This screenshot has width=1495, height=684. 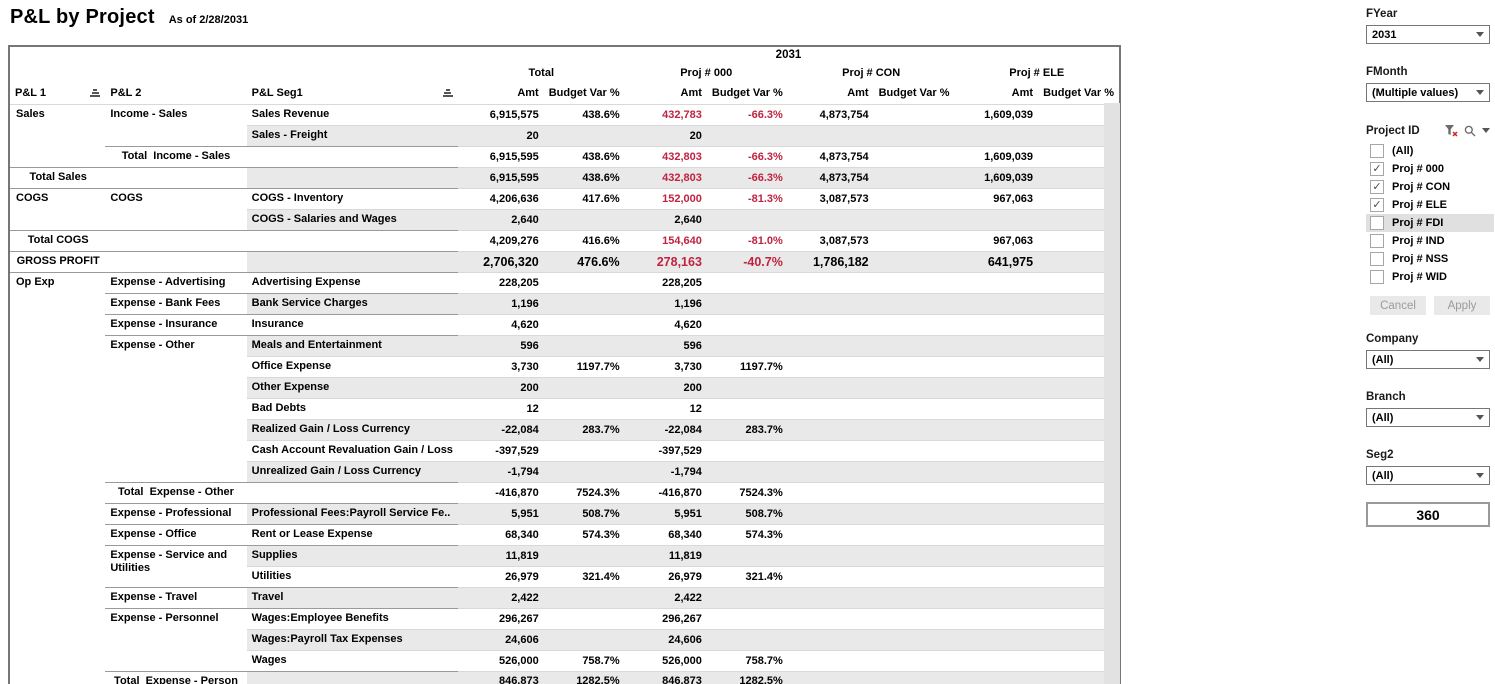 I want to click on value-cell: 200, so click(x=500, y=387).